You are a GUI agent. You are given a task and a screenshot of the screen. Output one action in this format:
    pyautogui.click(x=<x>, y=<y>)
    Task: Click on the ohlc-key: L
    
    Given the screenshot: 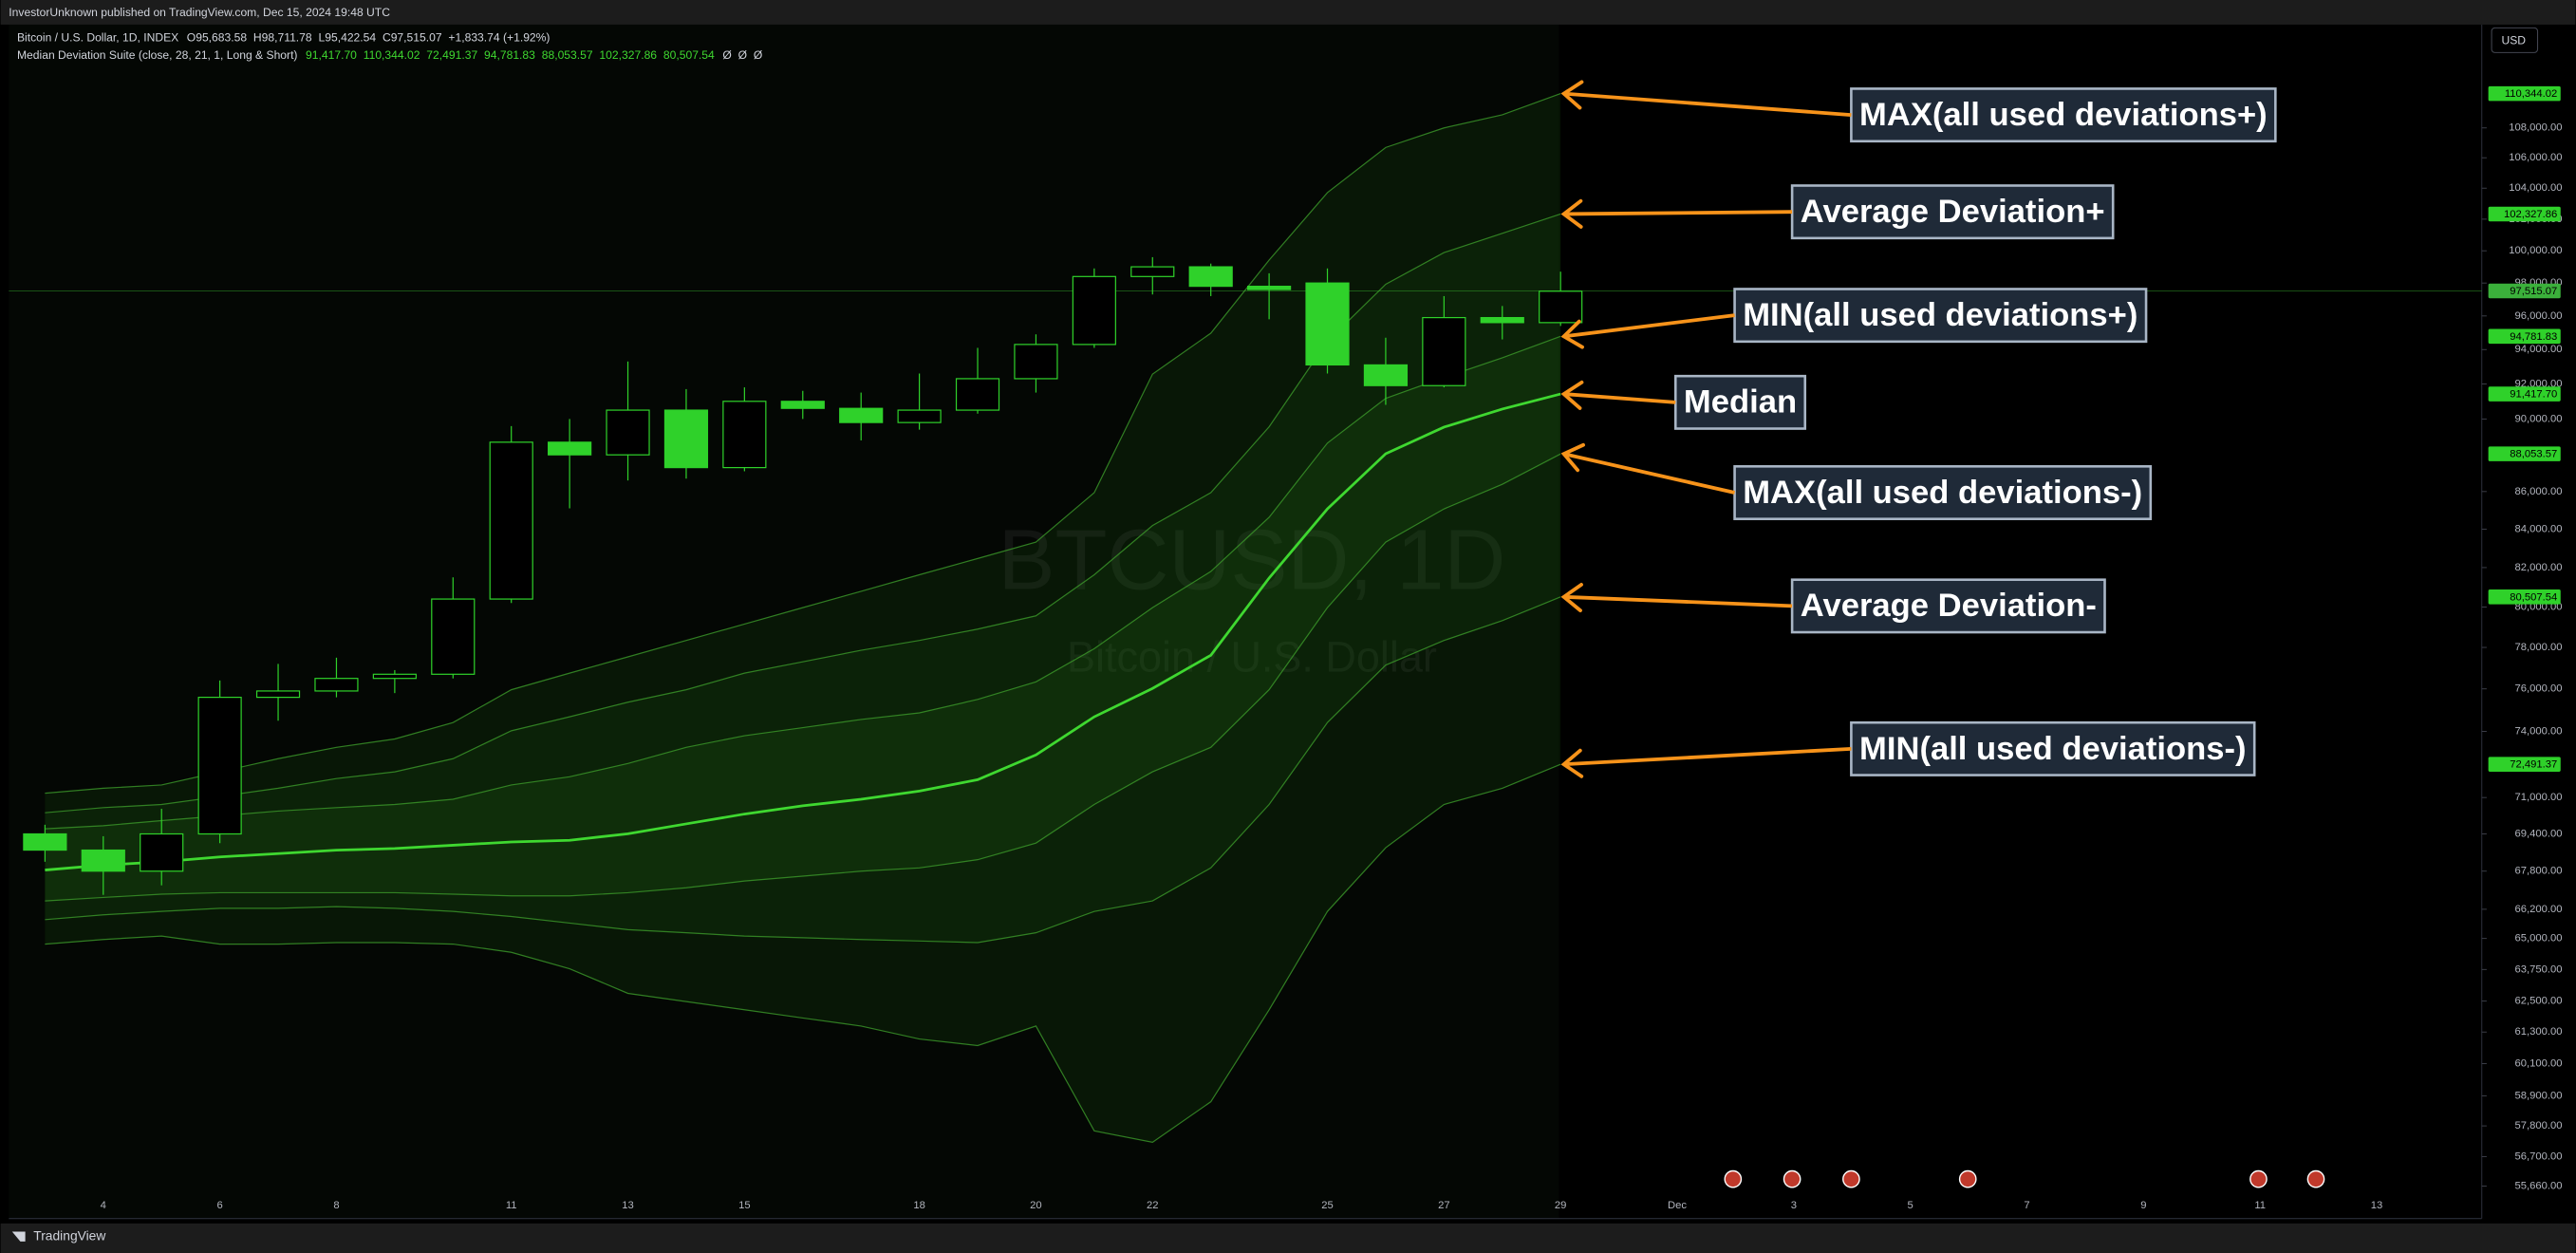 What is the action you would take?
    pyautogui.click(x=322, y=38)
    